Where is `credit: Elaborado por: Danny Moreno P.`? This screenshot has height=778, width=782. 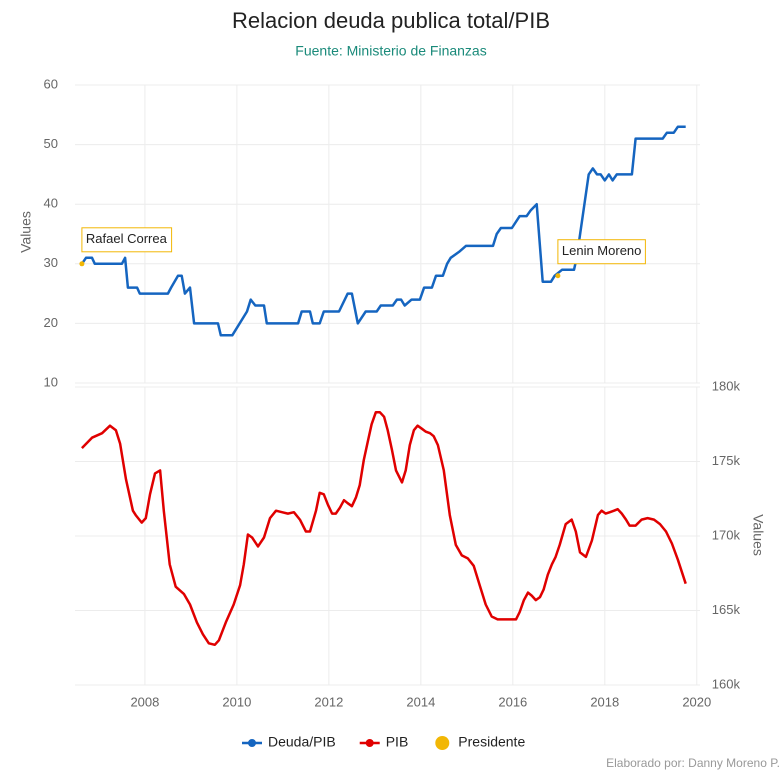 credit: Elaborado por: Danny Moreno P. is located at coordinates (693, 763).